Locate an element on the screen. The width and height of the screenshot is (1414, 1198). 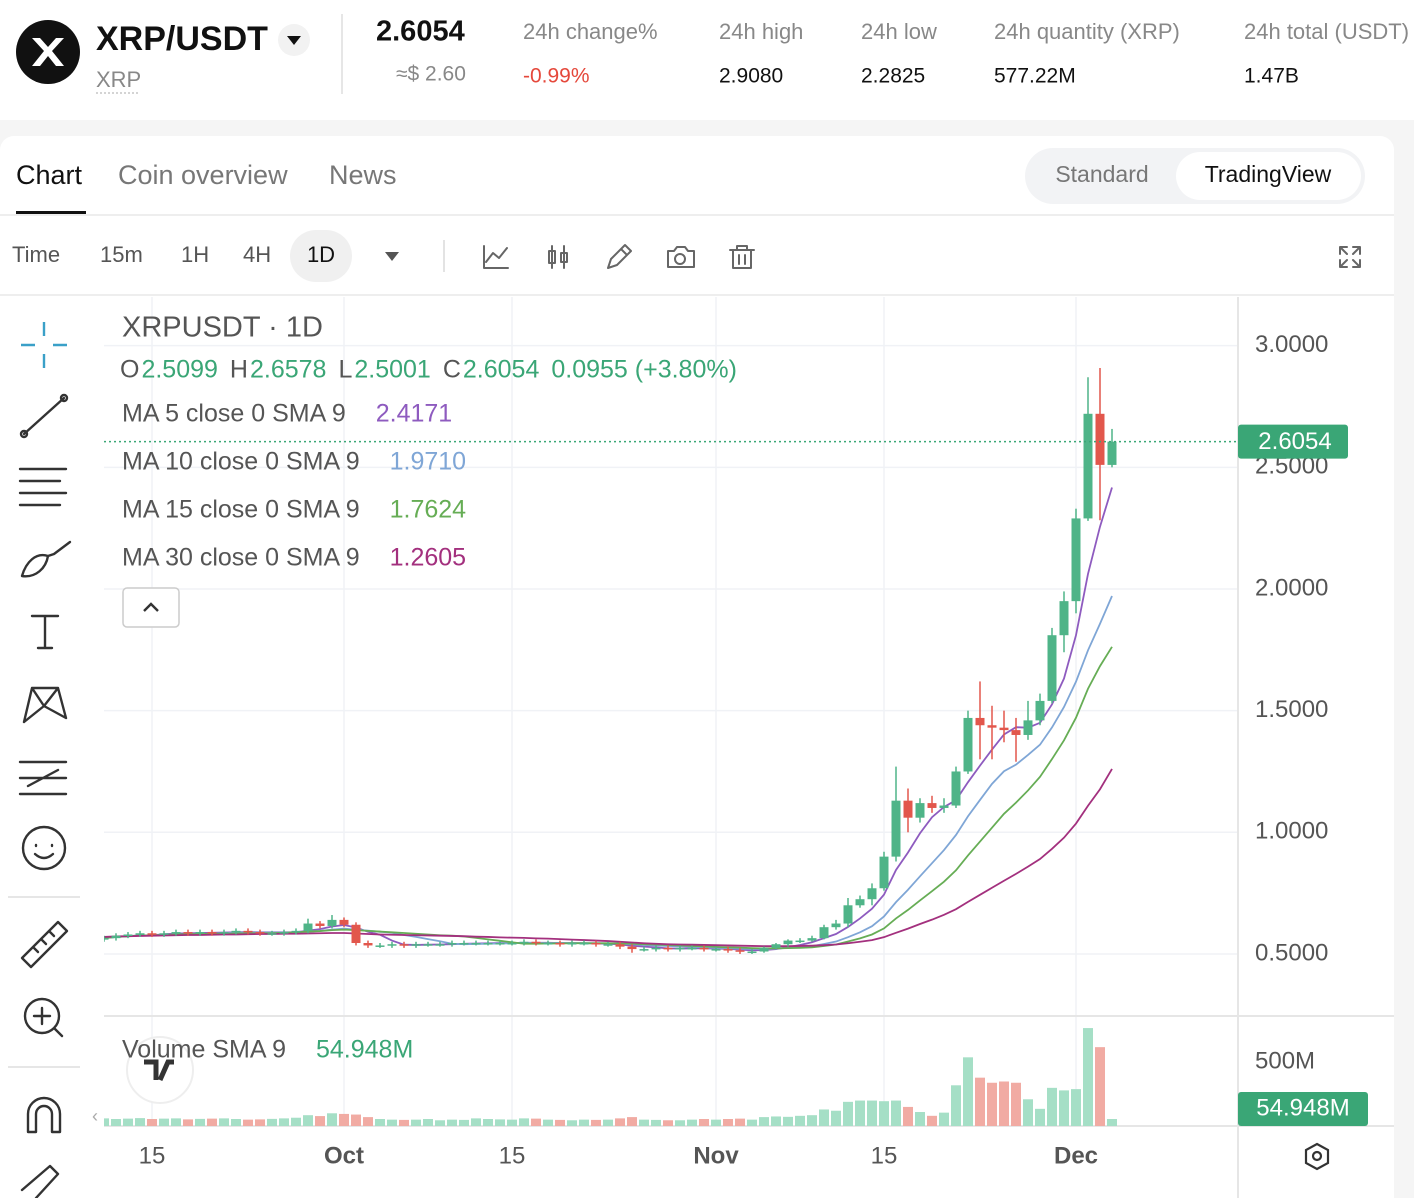
settings-icon is located at coordinates (1317, 1156).